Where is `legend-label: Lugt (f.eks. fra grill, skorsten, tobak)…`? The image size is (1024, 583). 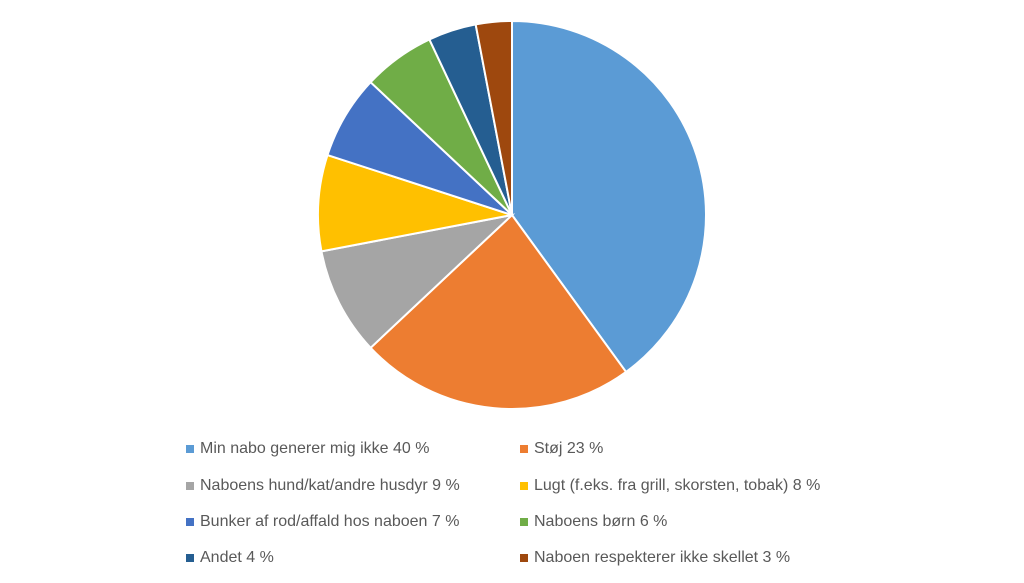
legend-label: Lugt (f.eks. fra grill, skorsten, tobak)… is located at coordinates (677, 485).